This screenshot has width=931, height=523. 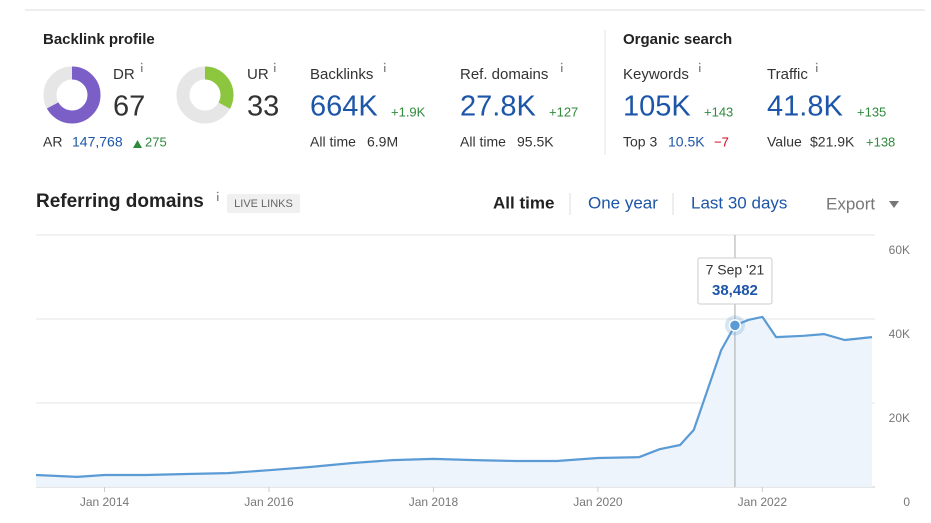 What do you see at coordinates (735, 270) in the screenshot?
I see `tooltip-date: 7 Sep '21` at bounding box center [735, 270].